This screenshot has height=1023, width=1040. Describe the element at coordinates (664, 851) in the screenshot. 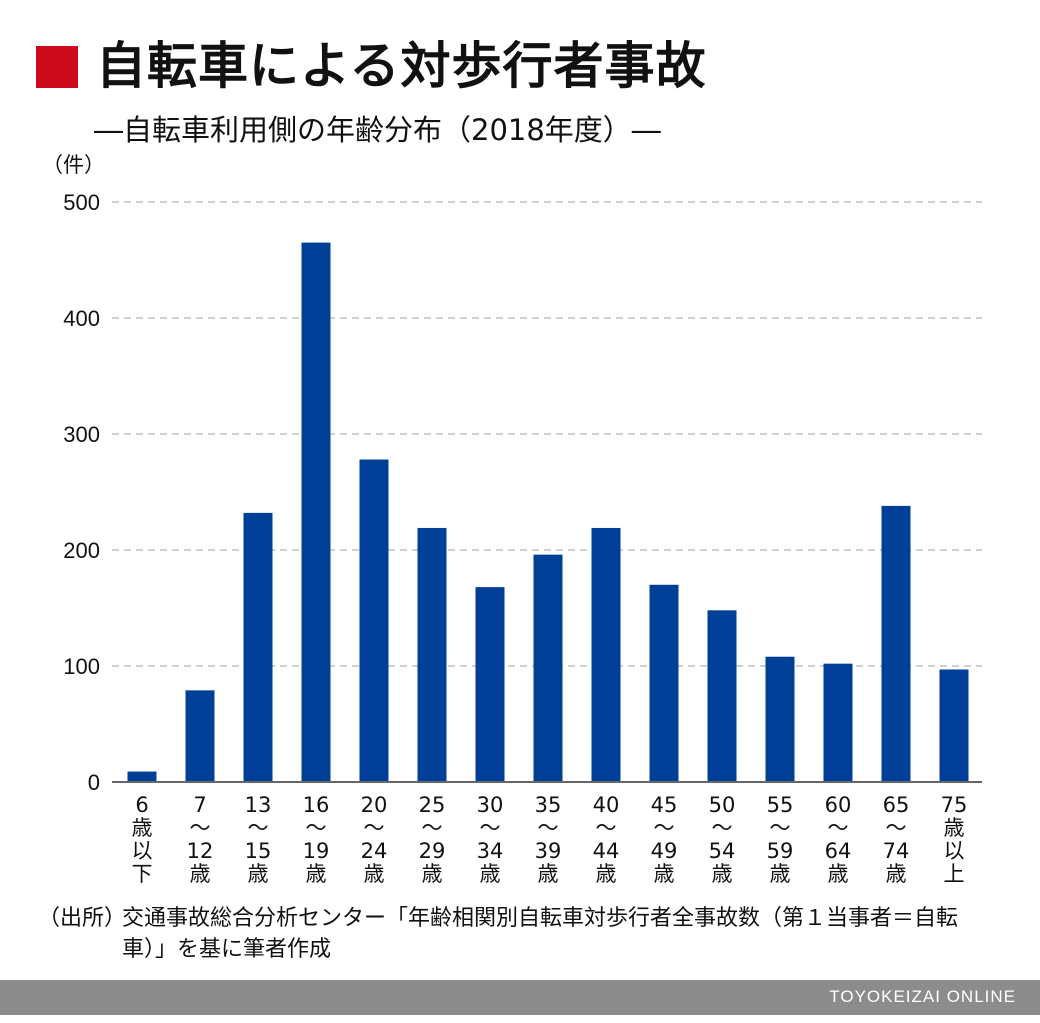

I see `x-tick-label: 49` at that location.